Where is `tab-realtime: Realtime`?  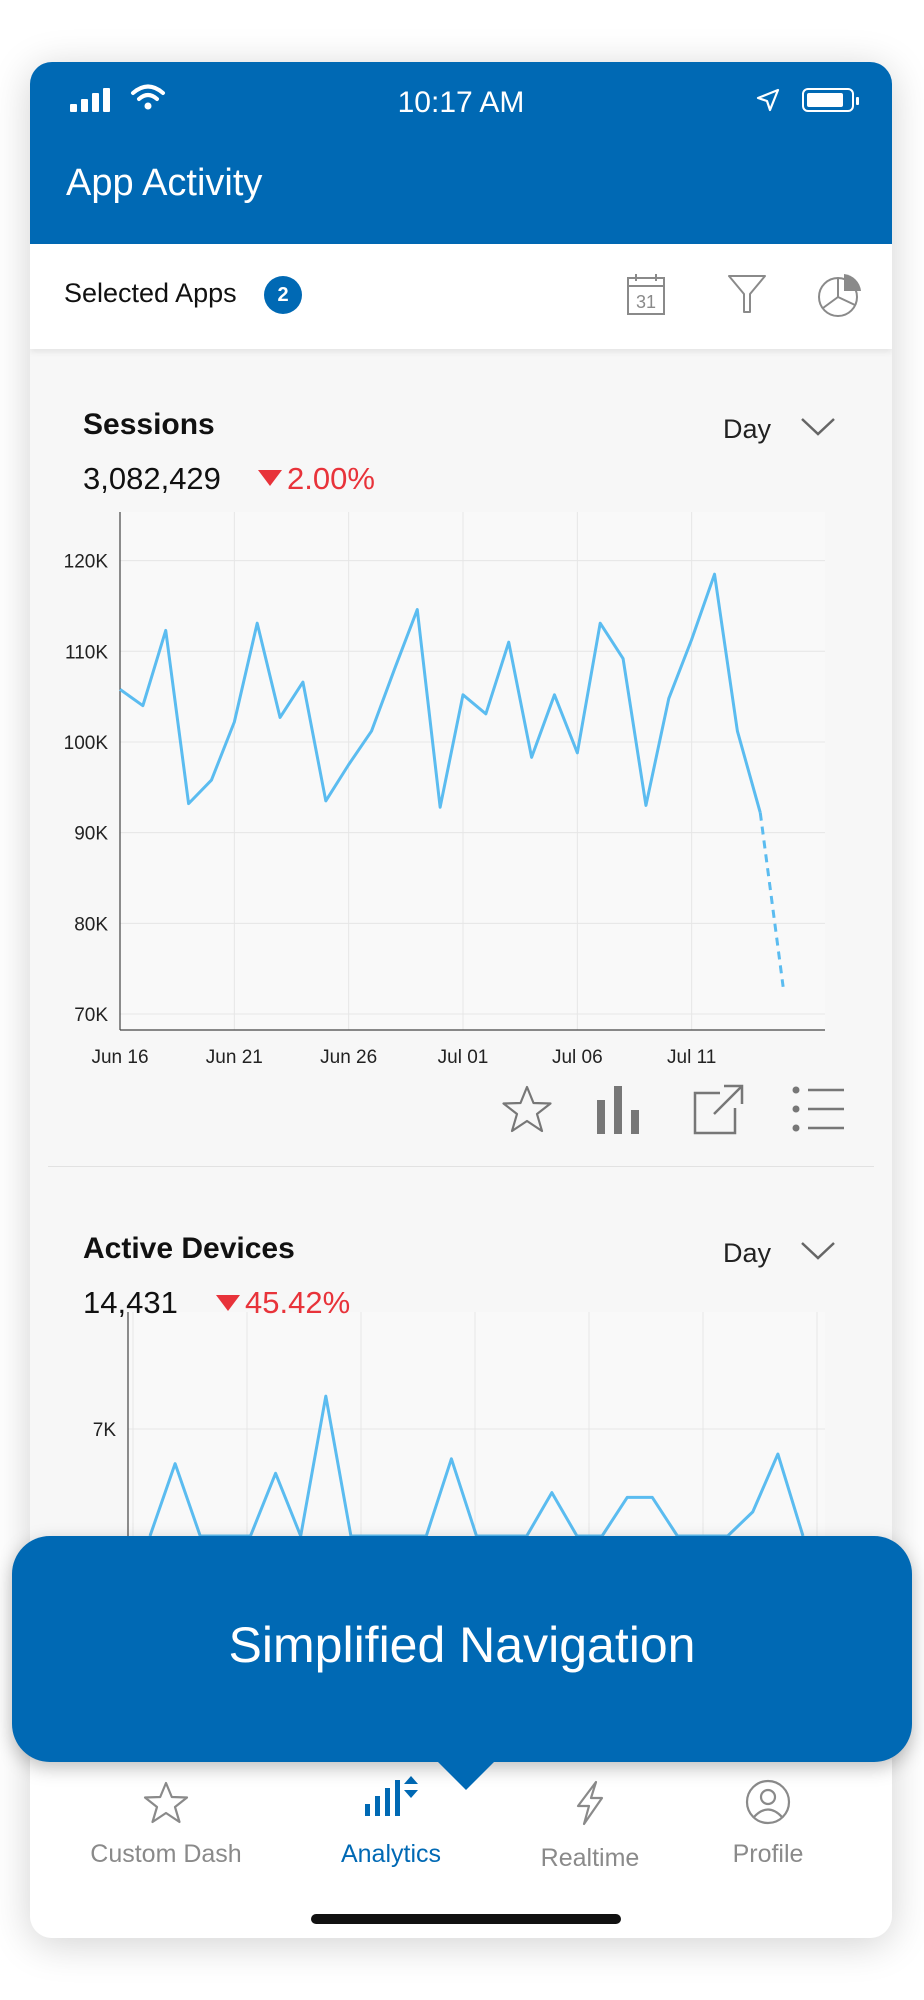 tab-realtime: Realtime is located at coordinates (590, 1830).